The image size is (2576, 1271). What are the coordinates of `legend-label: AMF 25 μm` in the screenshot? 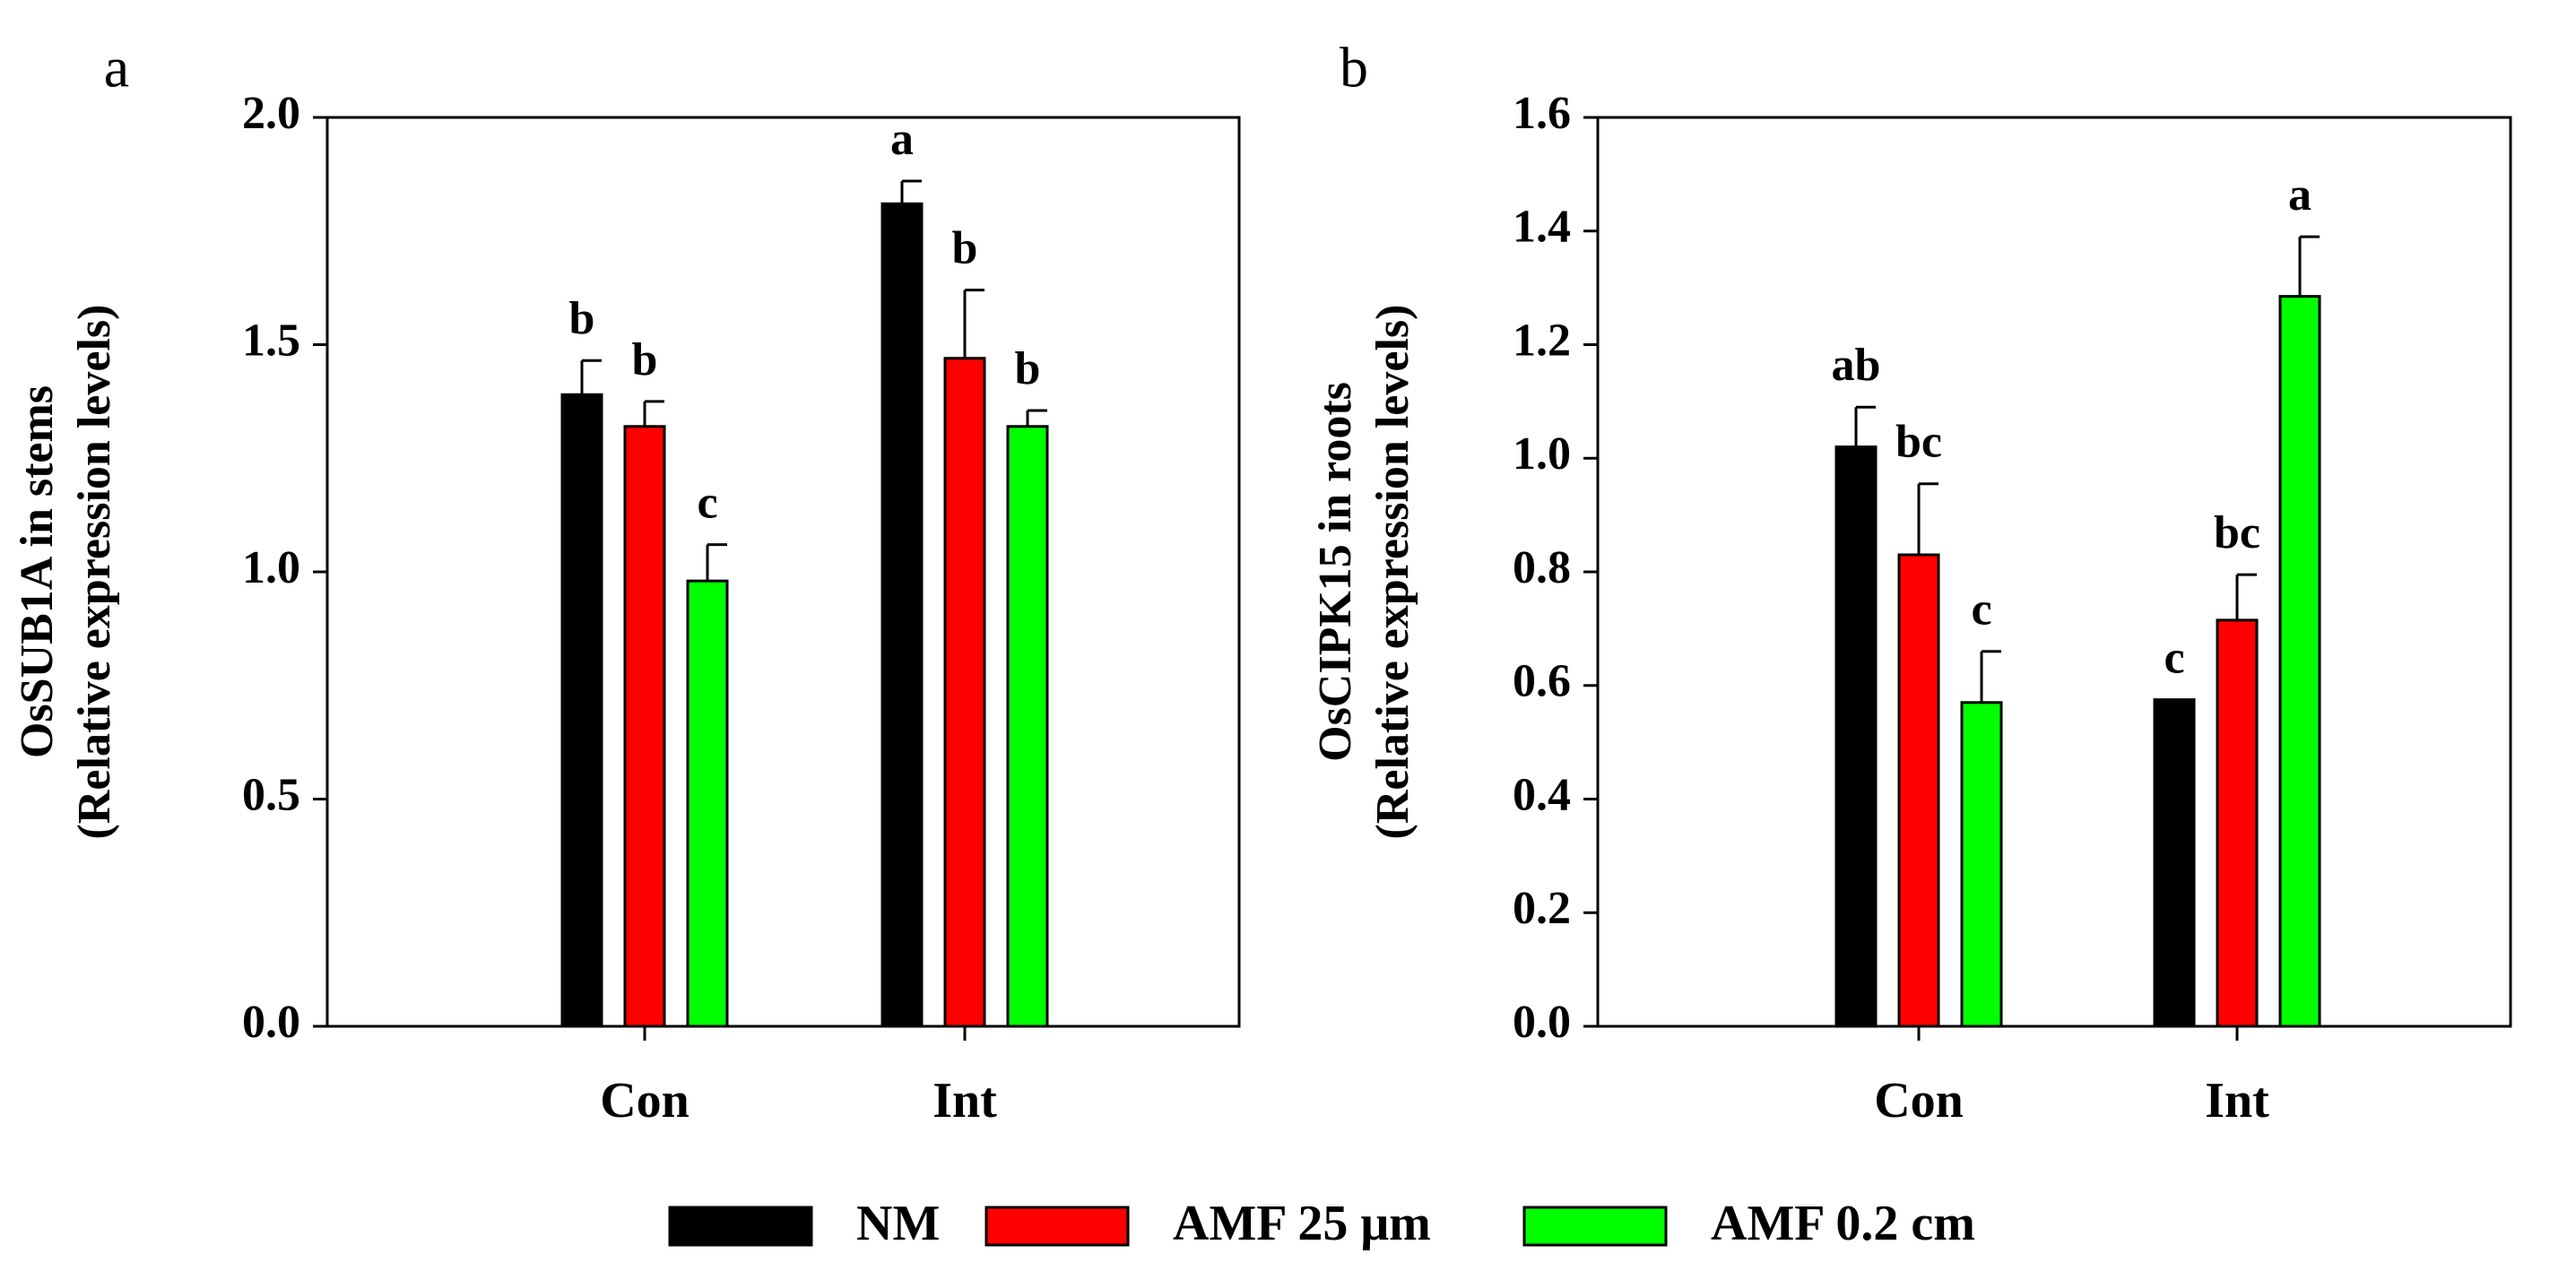 It's located at (1302, 1223).